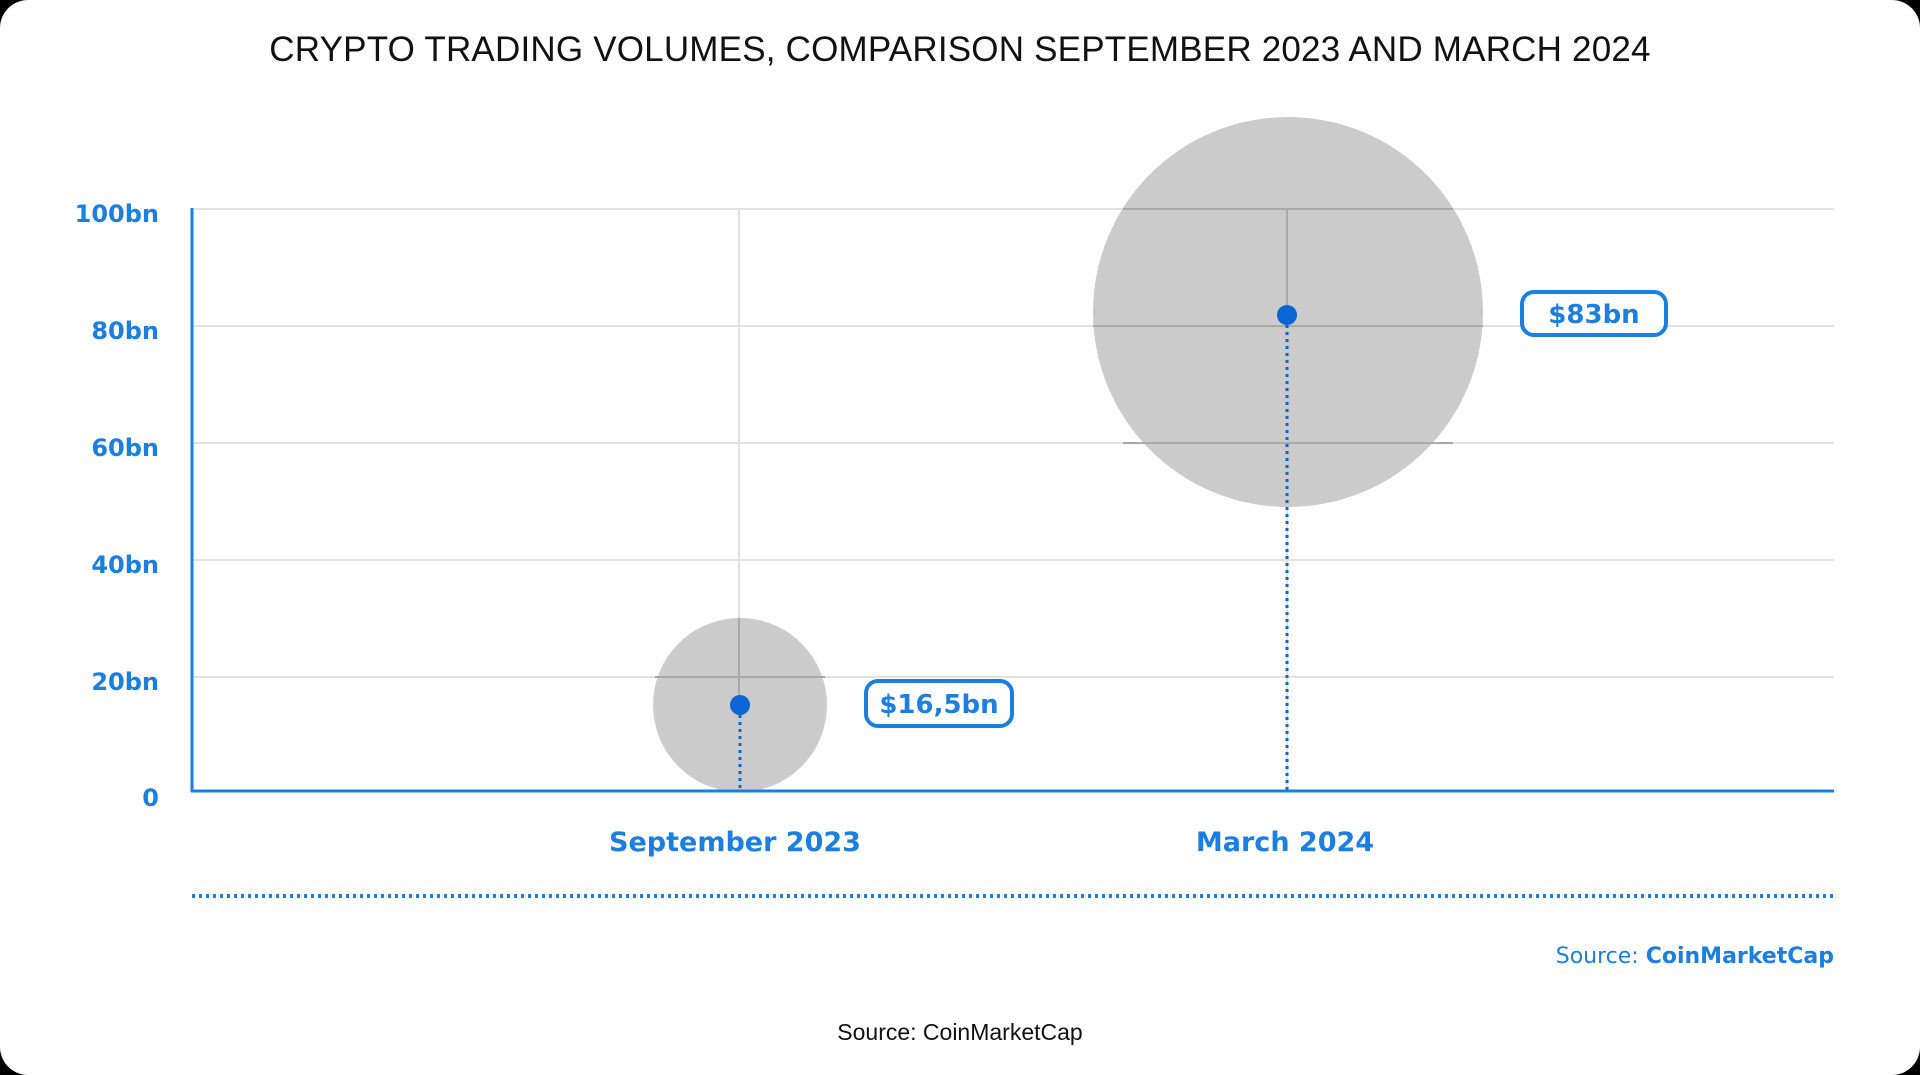 The height and width of the screenshot is (1075, 1920). Describe the element at coordinates (960, 1032) in the screenshot. I see `caption-source: Source: CoinMarketCap` at that location.